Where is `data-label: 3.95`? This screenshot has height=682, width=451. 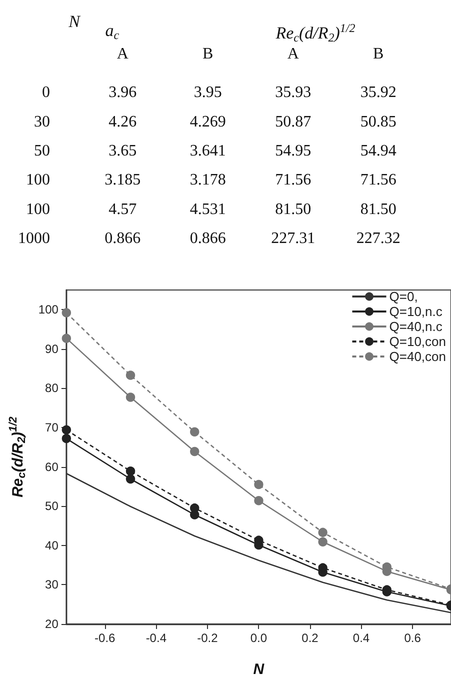 data-label: 3.95 is located at coordinates (208, 93).